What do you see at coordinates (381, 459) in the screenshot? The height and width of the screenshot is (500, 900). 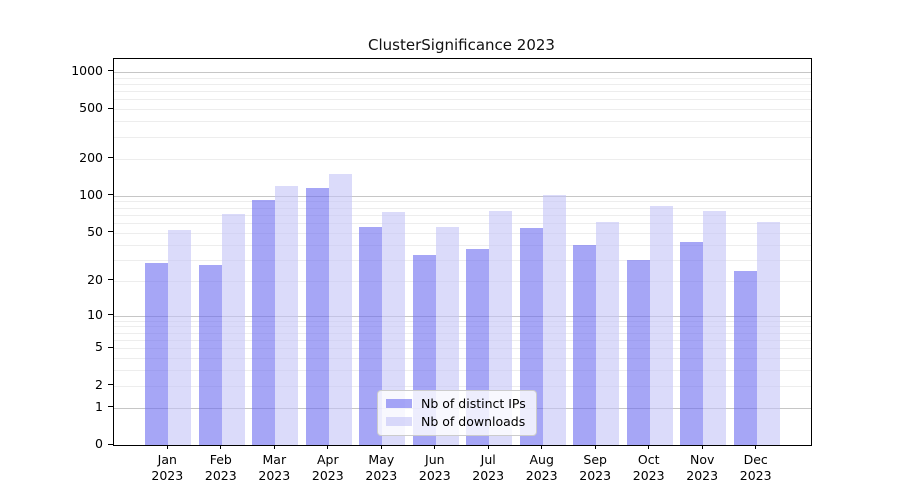 I see `x-tick-month: May` at bounding box center [381, 459].